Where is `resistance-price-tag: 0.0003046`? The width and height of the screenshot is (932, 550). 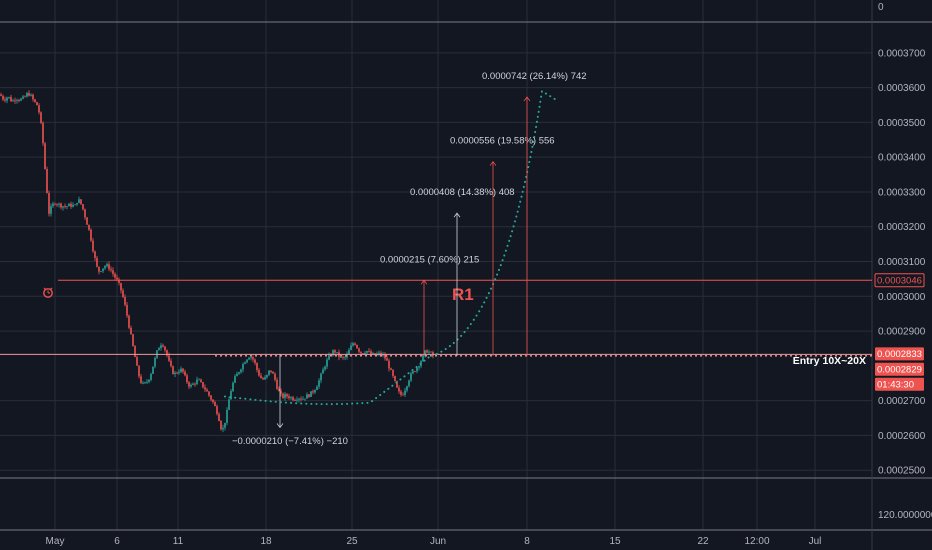
resistance-price-tag: 0.0003046 is located at coordinates (899, 281).